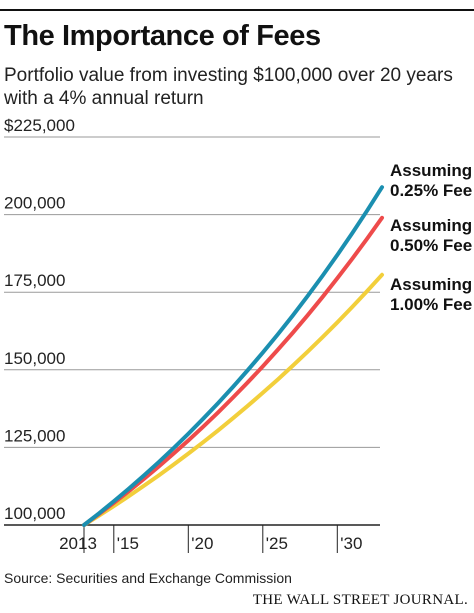 This screenshot has height=613, width=474. What do you see at coordinates (431, 304) in the screenshot?
I see `series-label-2: 1.00% Fee` at bounding box center [431, 304].